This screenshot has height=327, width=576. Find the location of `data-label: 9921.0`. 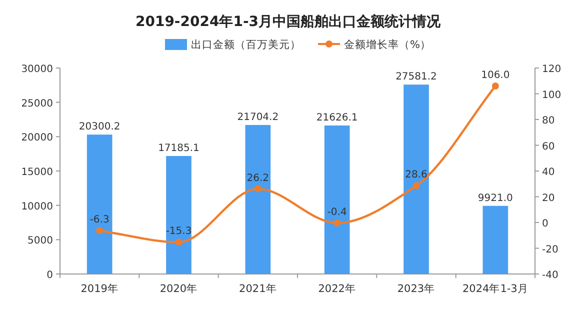

data-label: 9921.0 is located at coordinates (495, 198).